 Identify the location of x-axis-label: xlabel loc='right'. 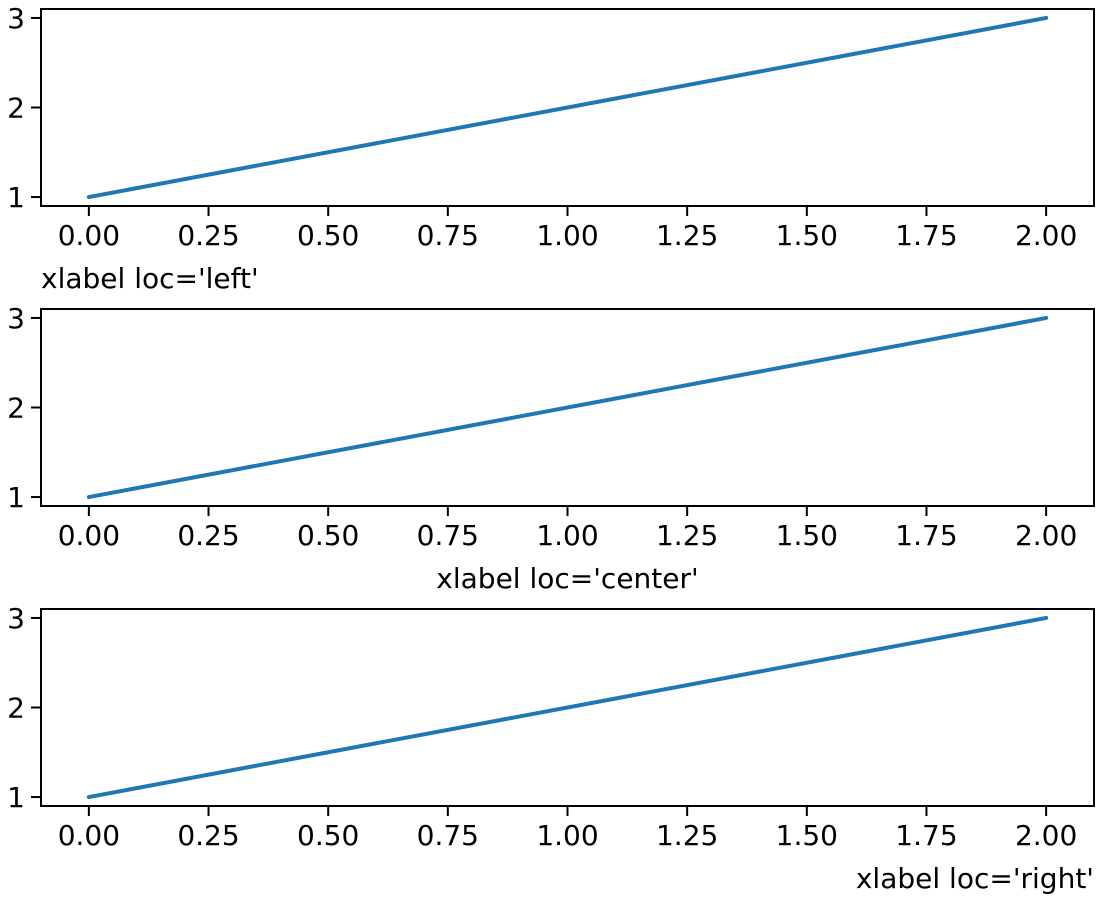
(975, 878).